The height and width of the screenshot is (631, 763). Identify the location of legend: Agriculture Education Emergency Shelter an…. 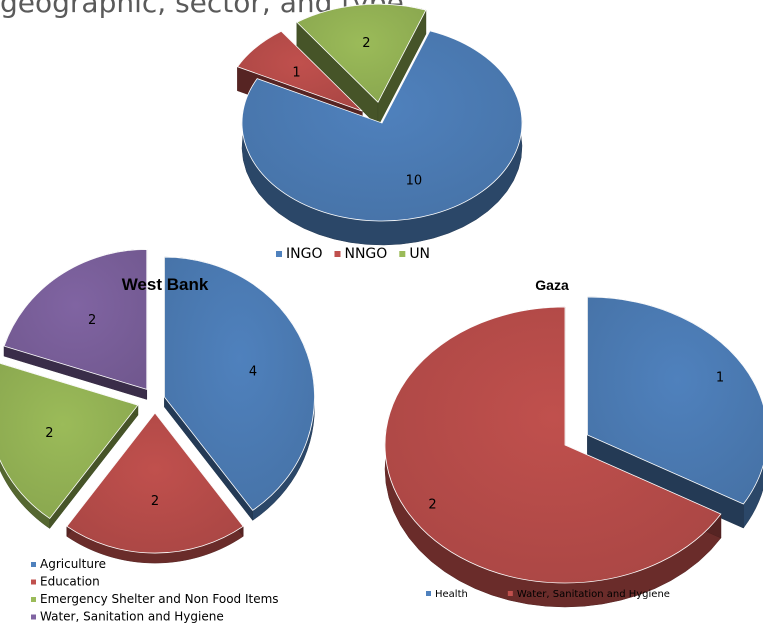
(155, 590).